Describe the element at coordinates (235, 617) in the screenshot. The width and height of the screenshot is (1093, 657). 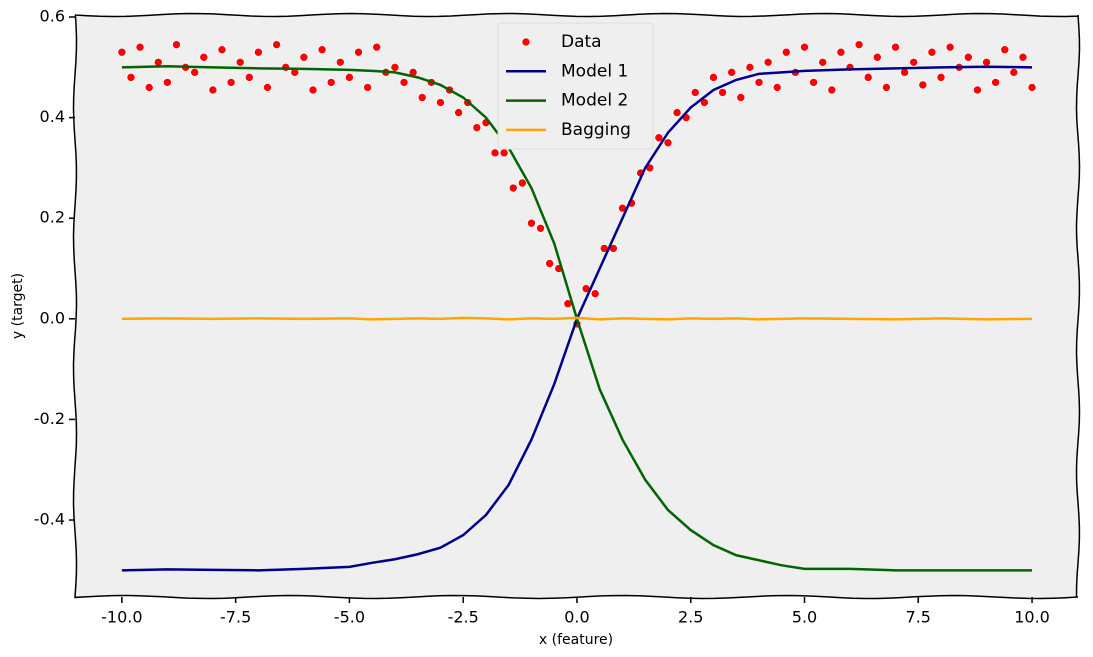
I see `x-tick-label: -7.5` at that location.